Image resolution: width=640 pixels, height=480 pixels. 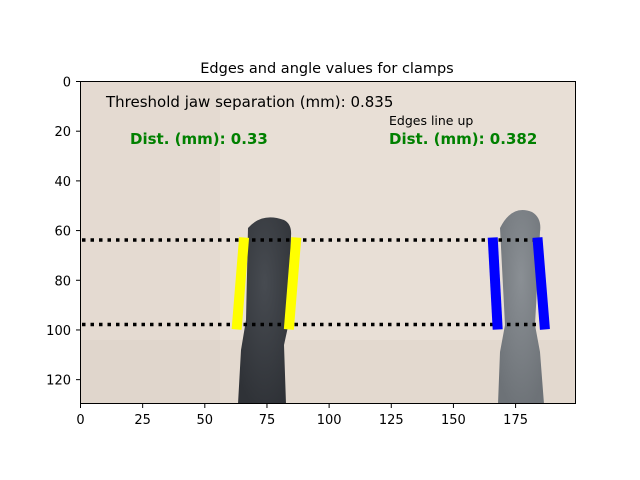 What do you see at coordinates (515, 420) in the screenshot?
I see `x-tick-label: 175` at bounding box center [515, 420].